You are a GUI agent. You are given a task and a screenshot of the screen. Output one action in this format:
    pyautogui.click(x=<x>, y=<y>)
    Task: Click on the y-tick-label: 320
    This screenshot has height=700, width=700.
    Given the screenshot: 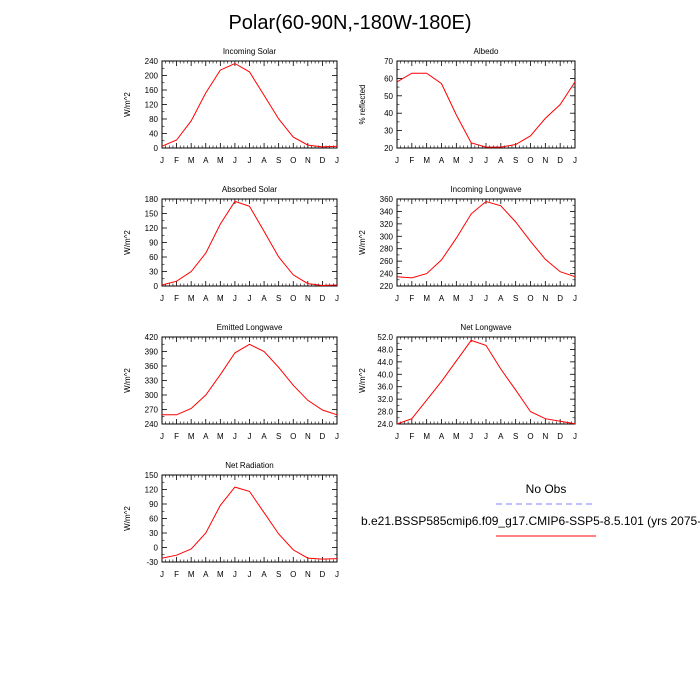 What is the action you would take?
    pyautogui.click(x=387, y=224)
    